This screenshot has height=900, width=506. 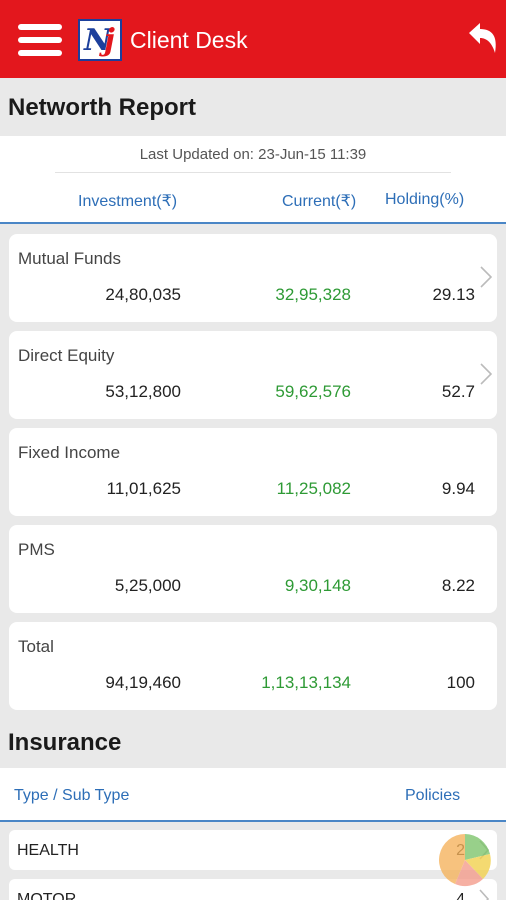 What do you see at coordinates (36, 646) in the screenshot?
I see `row-label: Total` at bounding box center [36, 646].